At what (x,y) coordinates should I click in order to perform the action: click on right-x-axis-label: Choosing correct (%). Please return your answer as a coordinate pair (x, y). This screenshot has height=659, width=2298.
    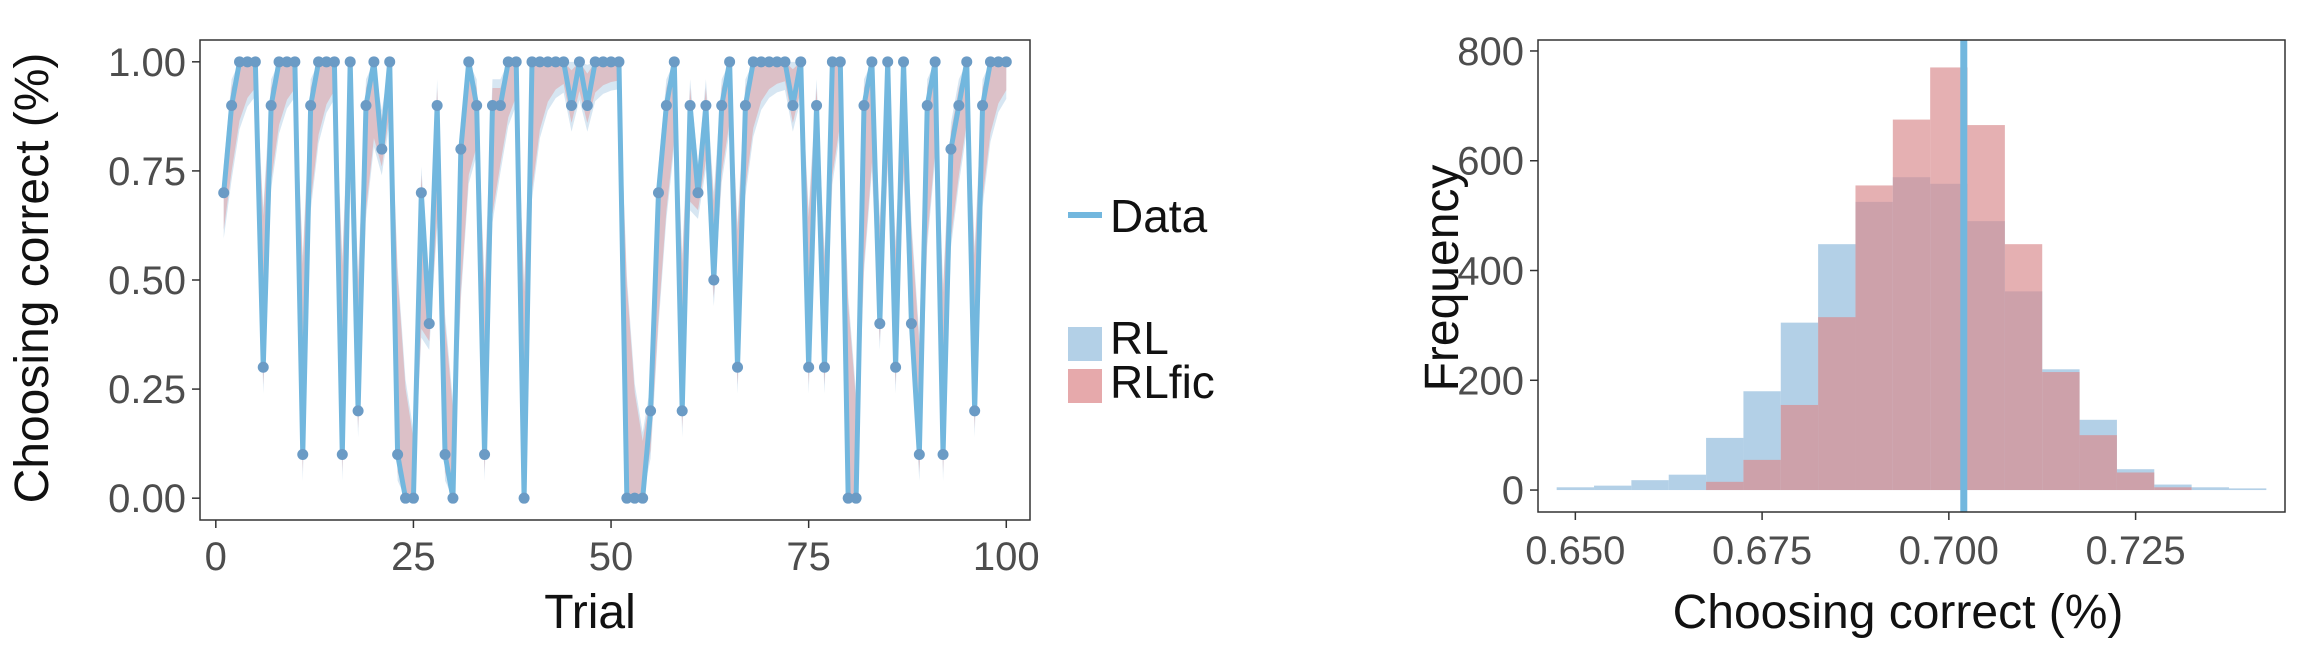
    Looking at the image, I should click on (1898, 612).